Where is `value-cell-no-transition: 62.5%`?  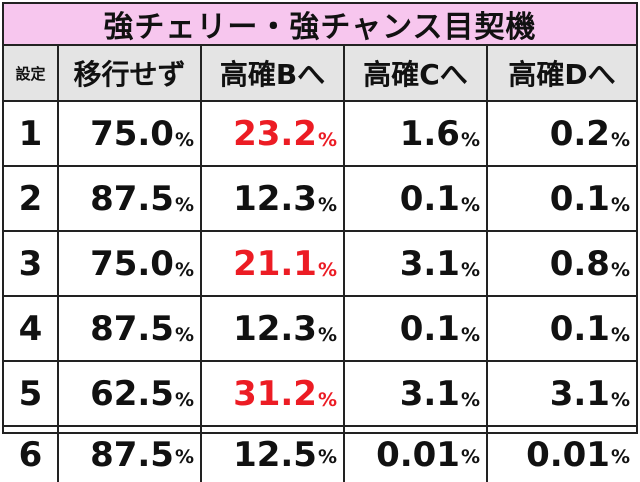
value-cell-no-transition: 62.5% is located at coordinates (130, 393).